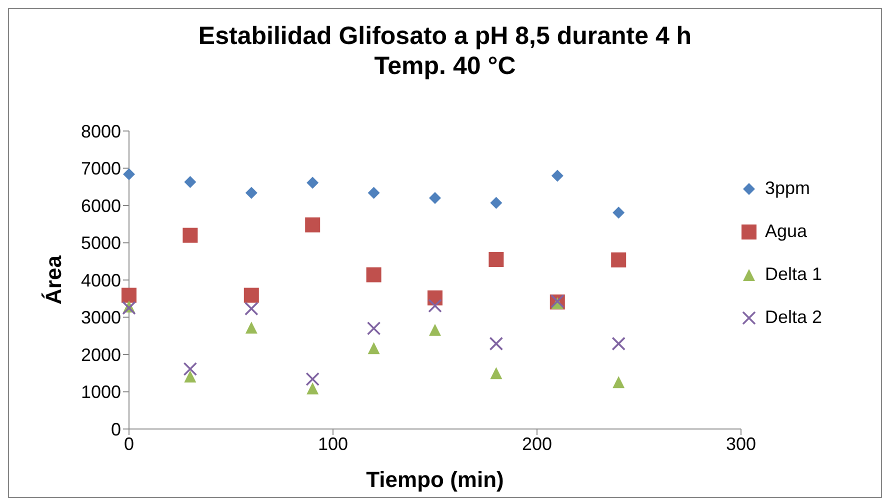 This screenshot has height=504, width=888. Describe the element at coordinates (787, 188) in the screenshot. I see `legend-label: 3ppm` at that location.